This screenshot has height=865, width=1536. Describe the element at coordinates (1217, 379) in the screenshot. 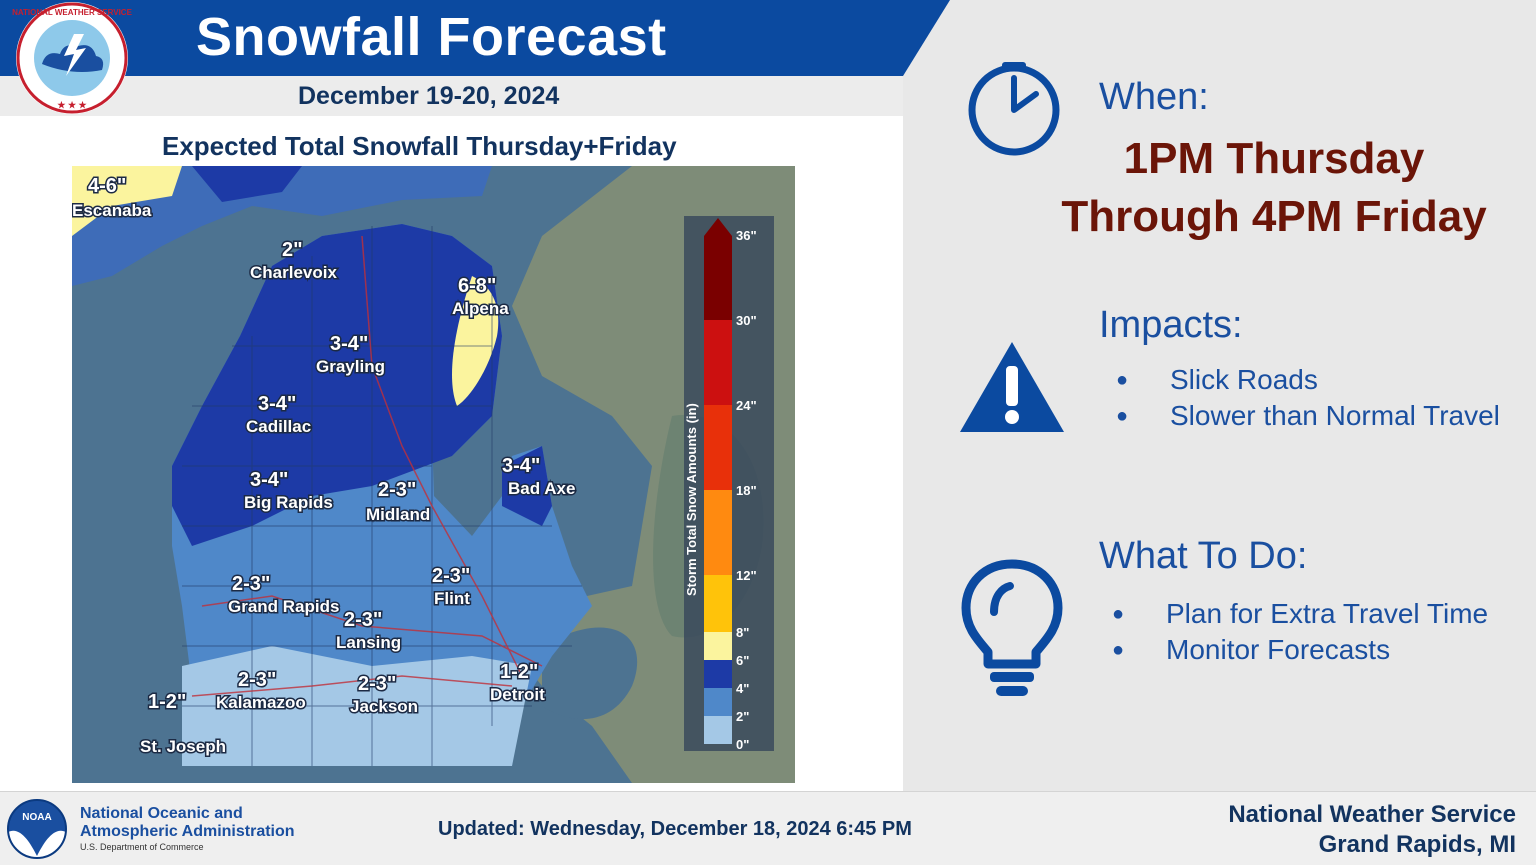

I see `list-item: ● Slick Roads` at that location.